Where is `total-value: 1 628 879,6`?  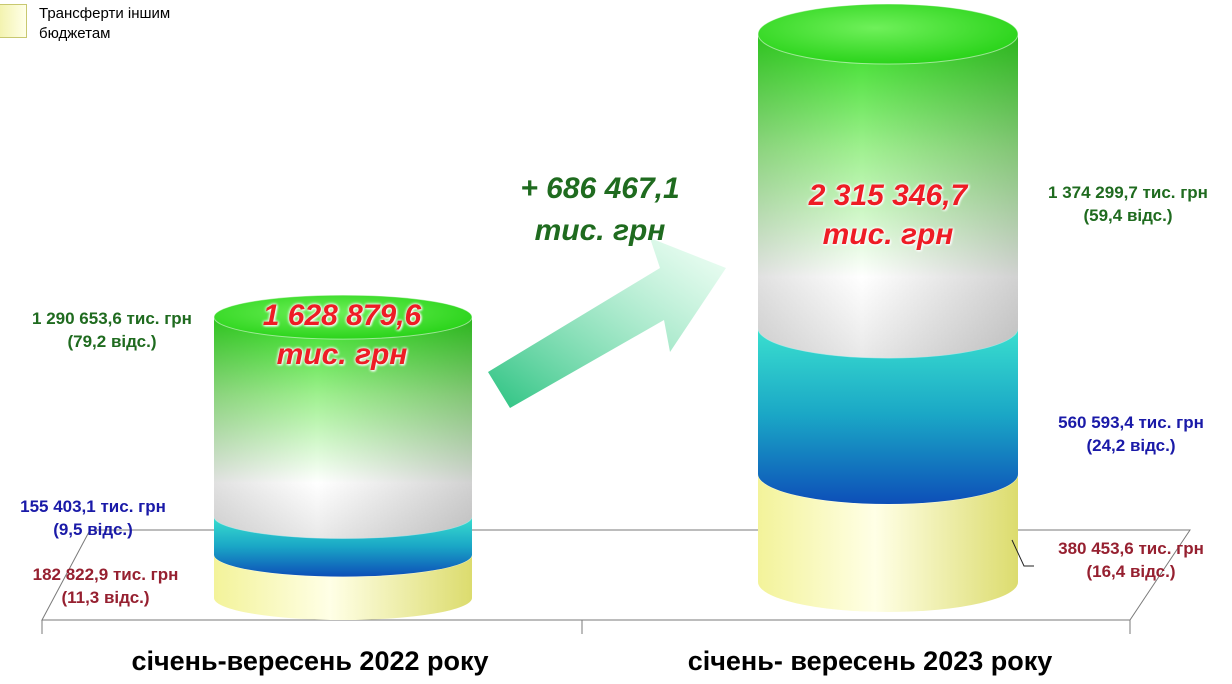
total-value: 1 628 879,6 is located at coordinates (342, 315).